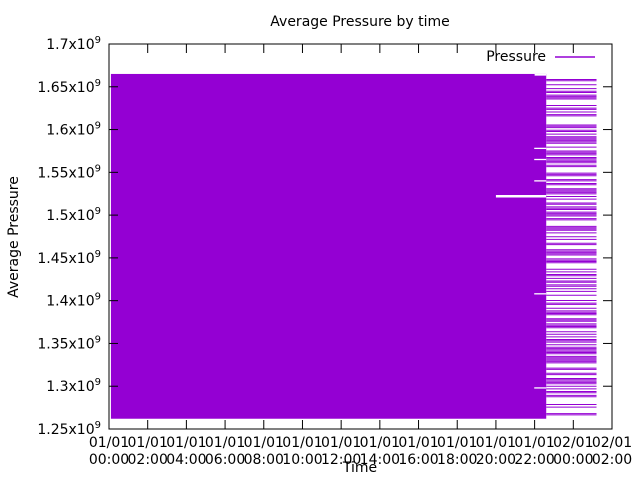 The width and height of the screenshot is (640, 480). Describe the element at coordinates (69, 429) in the screenshot. I see `y-tick-label: 1.25x109` at that location.